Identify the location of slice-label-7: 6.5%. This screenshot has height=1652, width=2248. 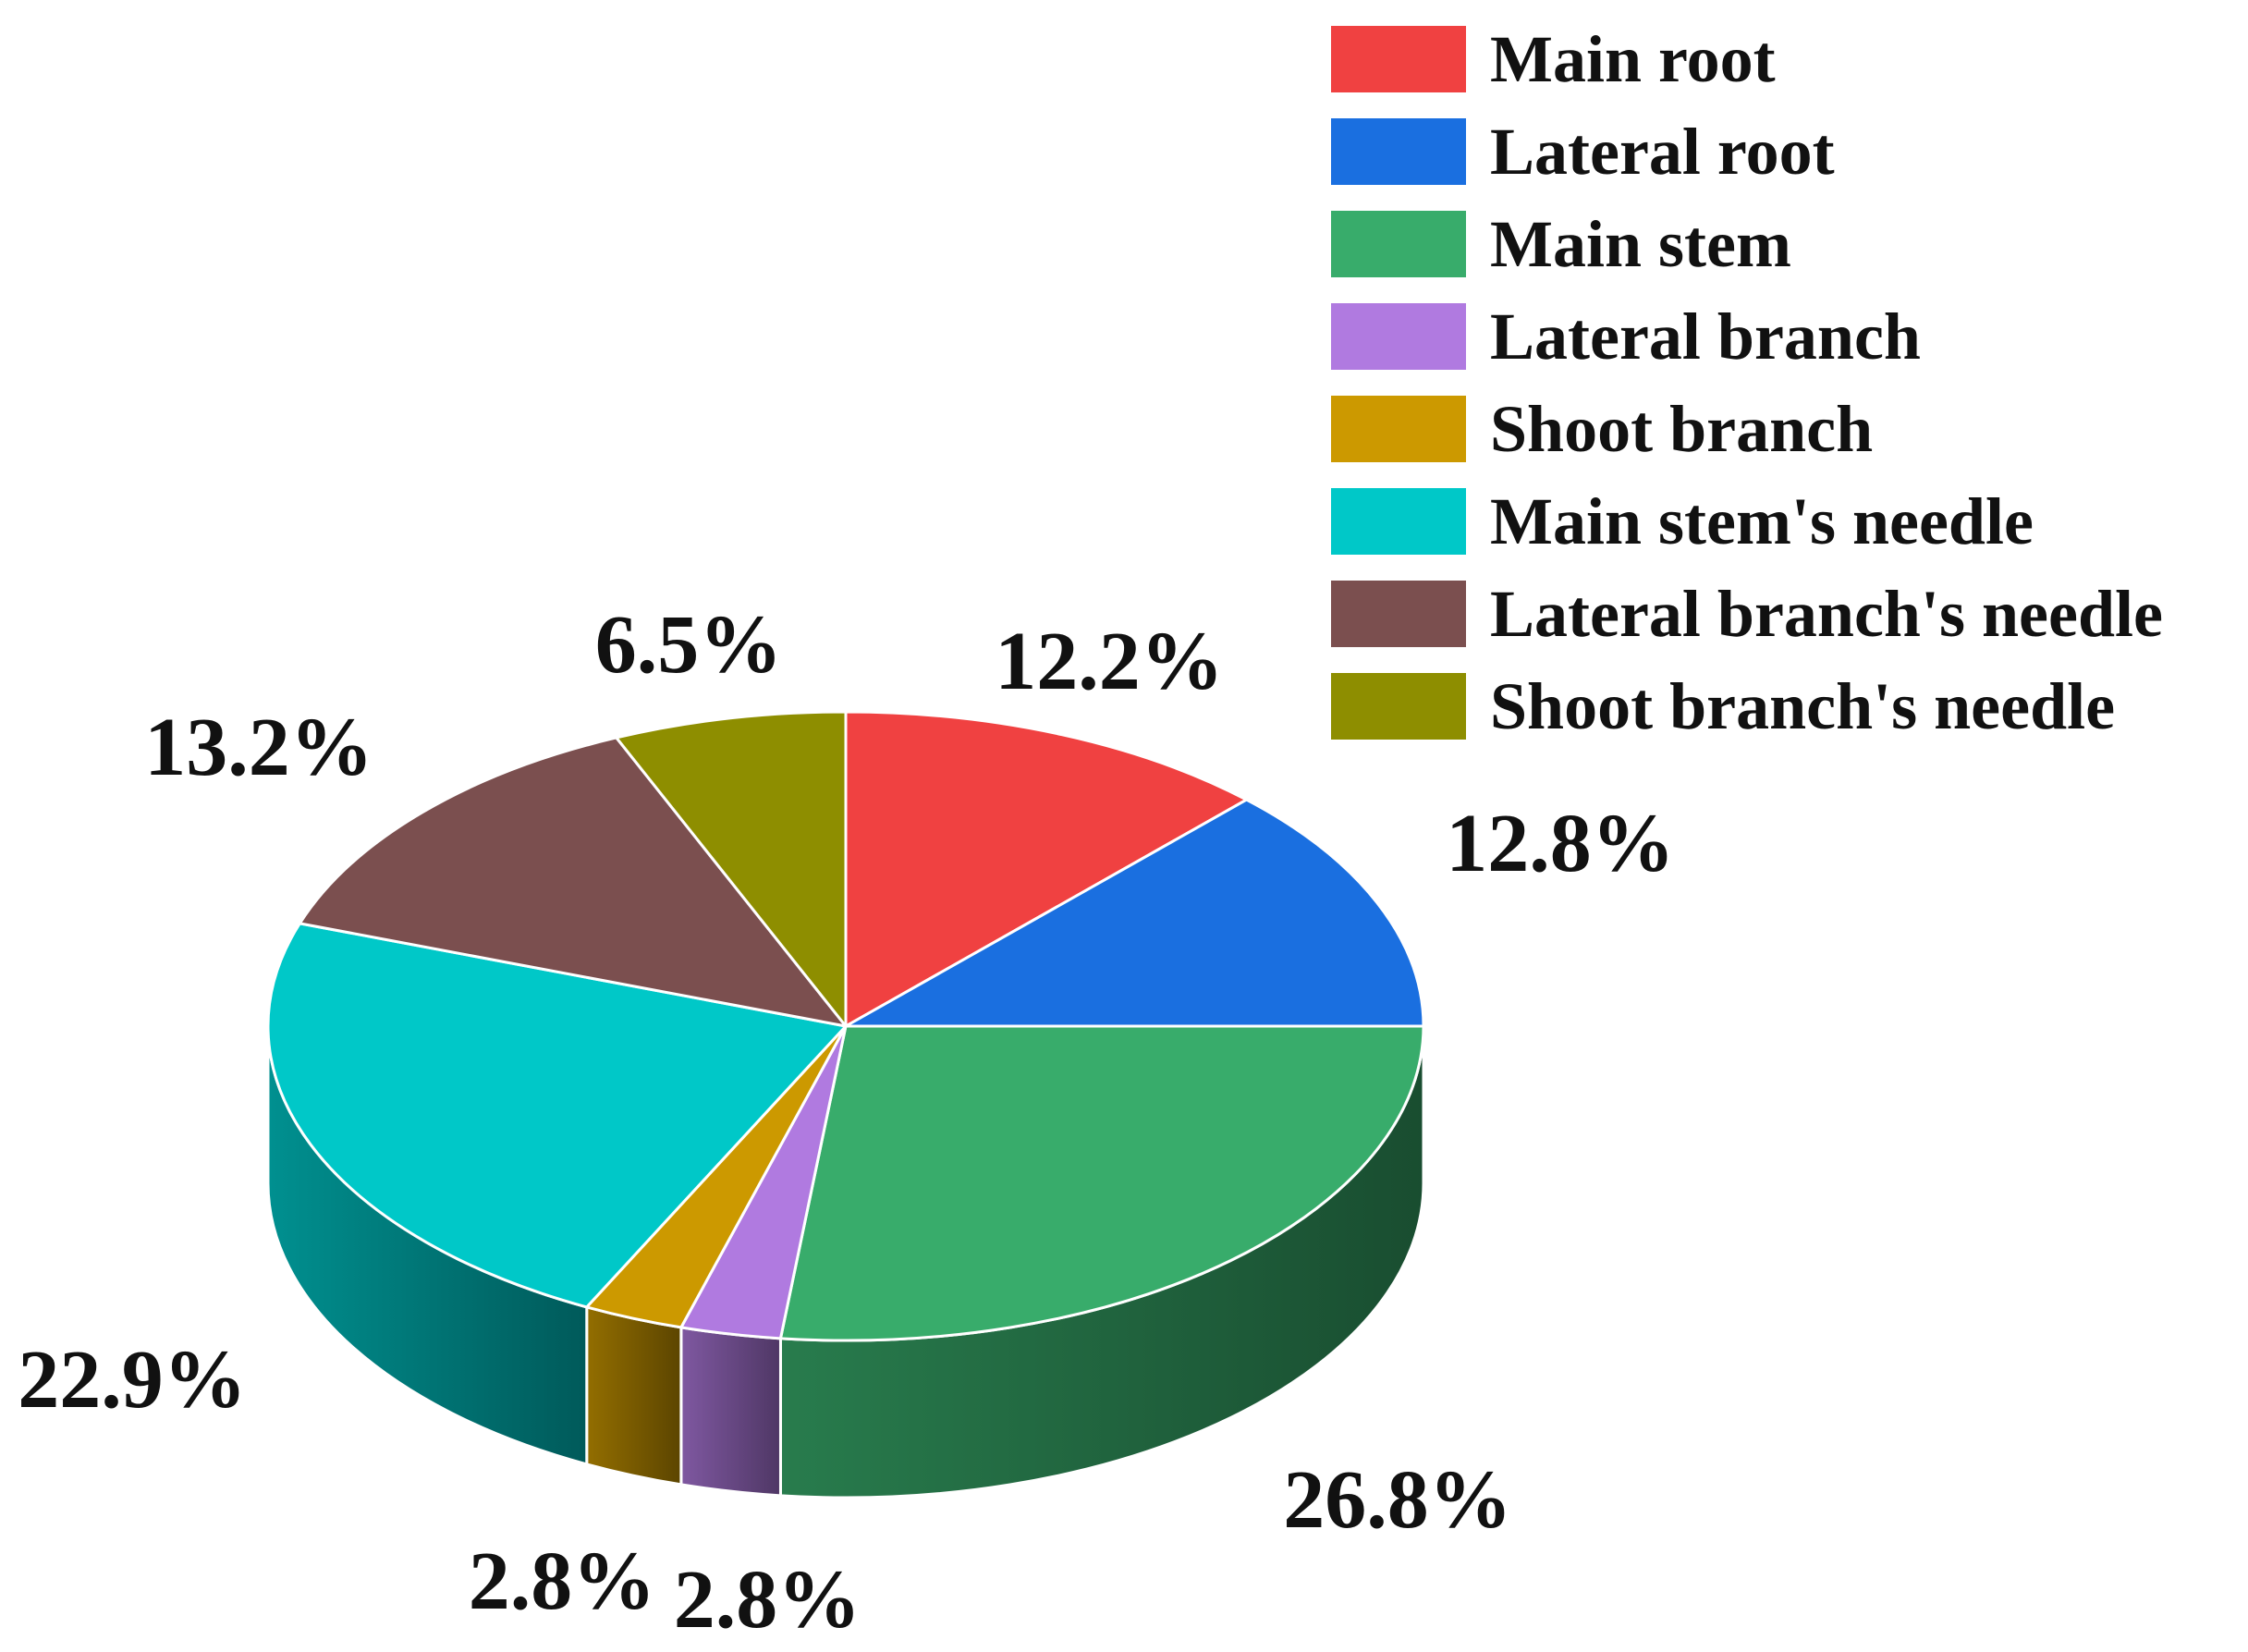
(689, 645).